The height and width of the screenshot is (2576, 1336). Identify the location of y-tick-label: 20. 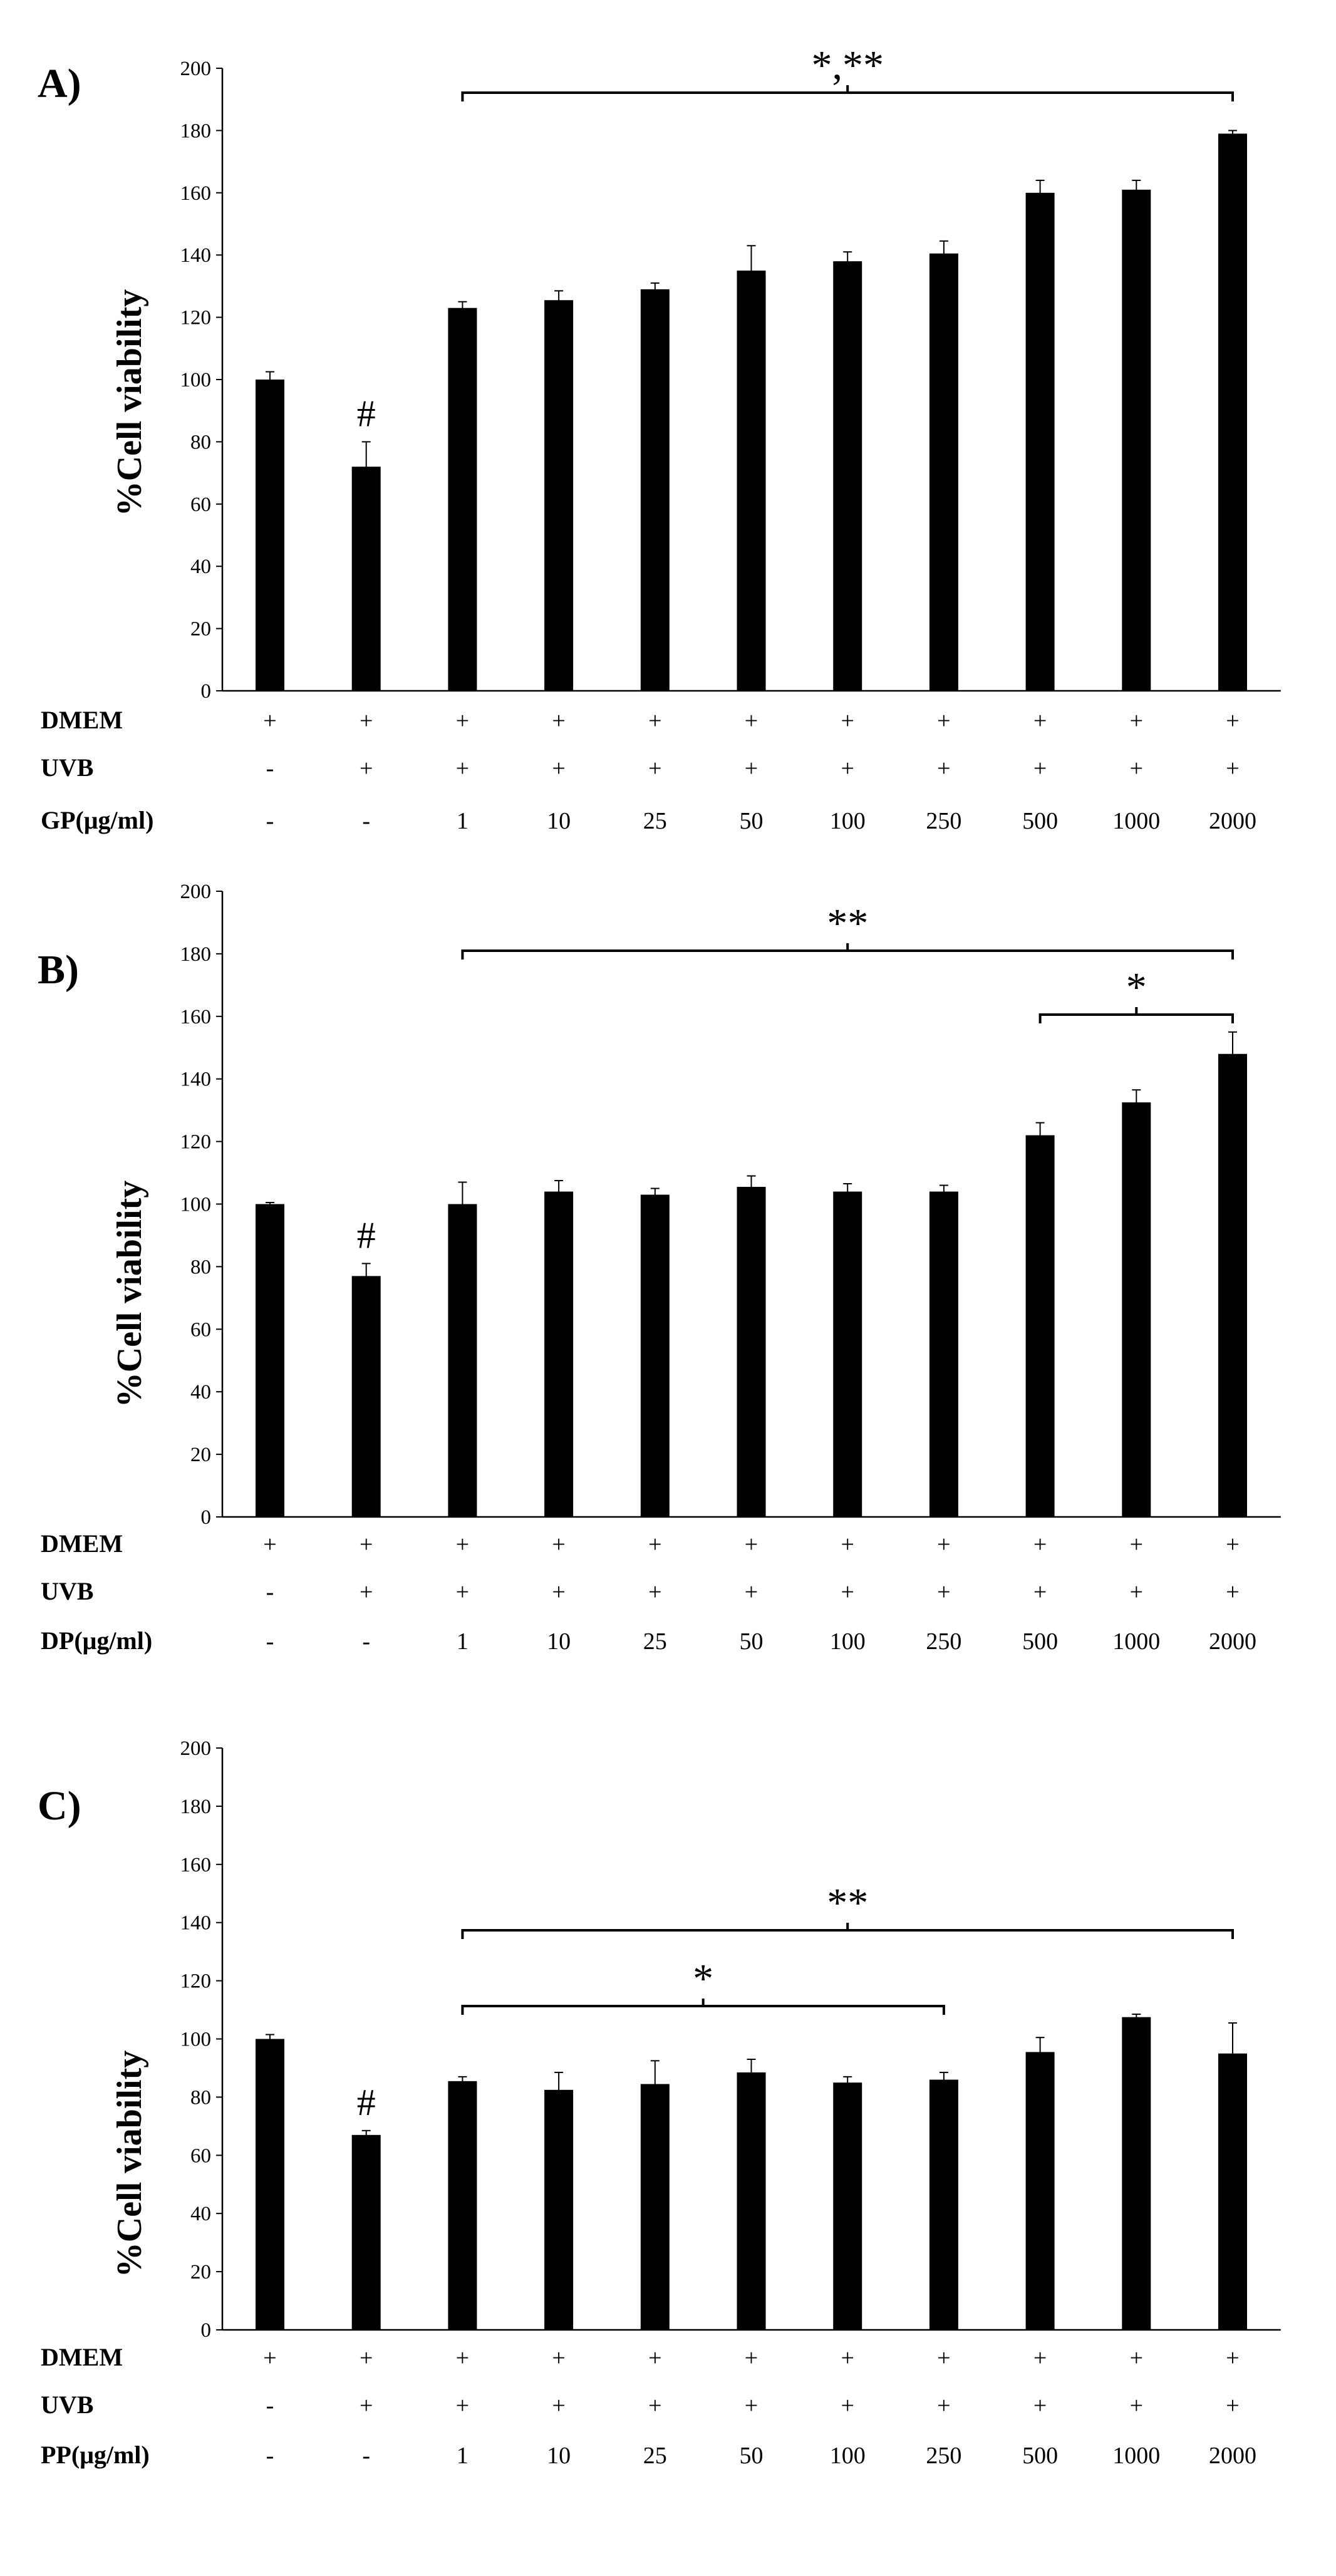
(200, 2272).